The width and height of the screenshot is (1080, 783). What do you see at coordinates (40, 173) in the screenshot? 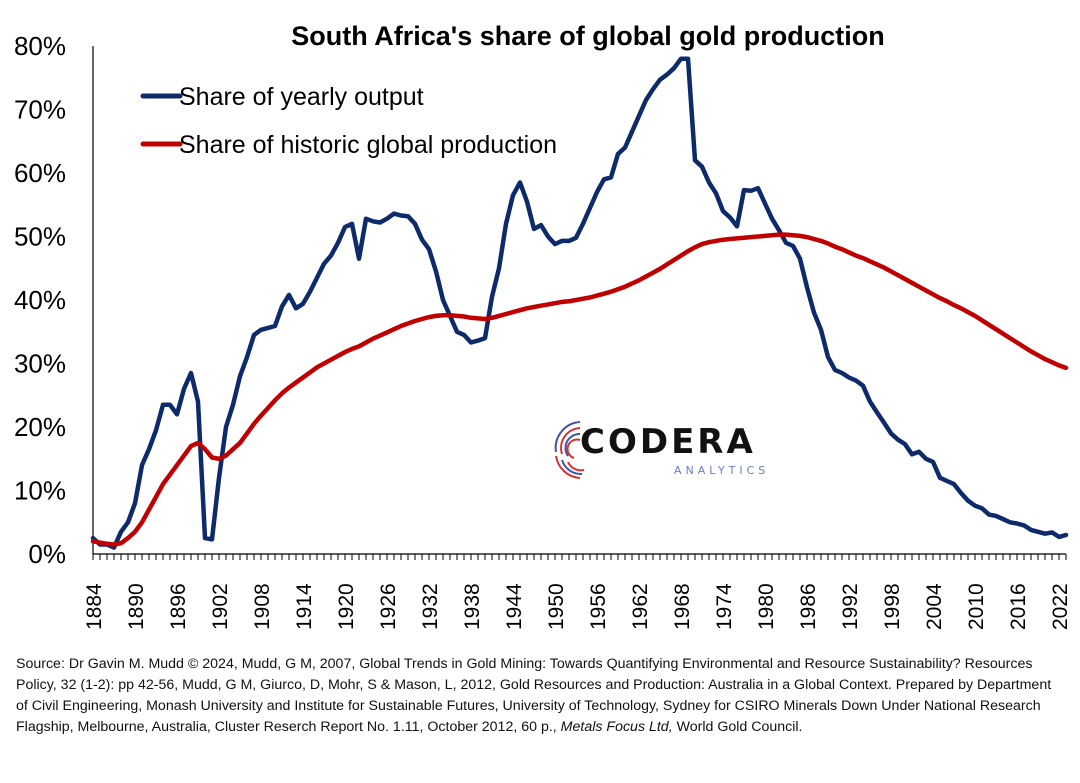
I see `y-tick-label: 60%` at bounding box center [40, 173].